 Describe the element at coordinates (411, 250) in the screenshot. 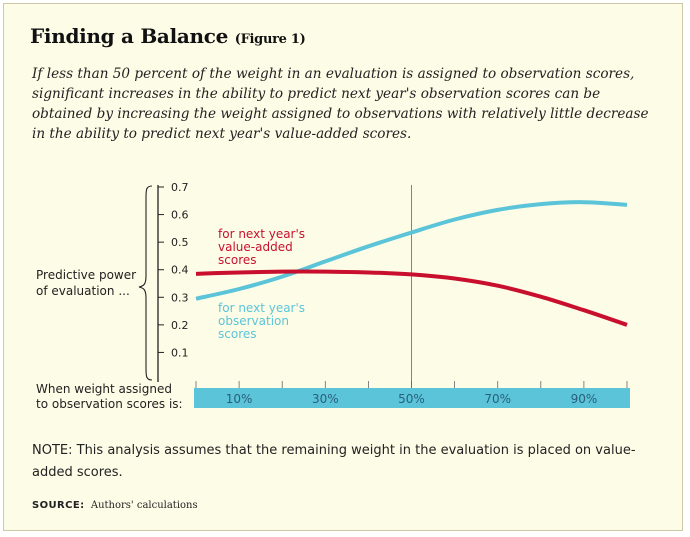

I see `series-line-observation` at that location.